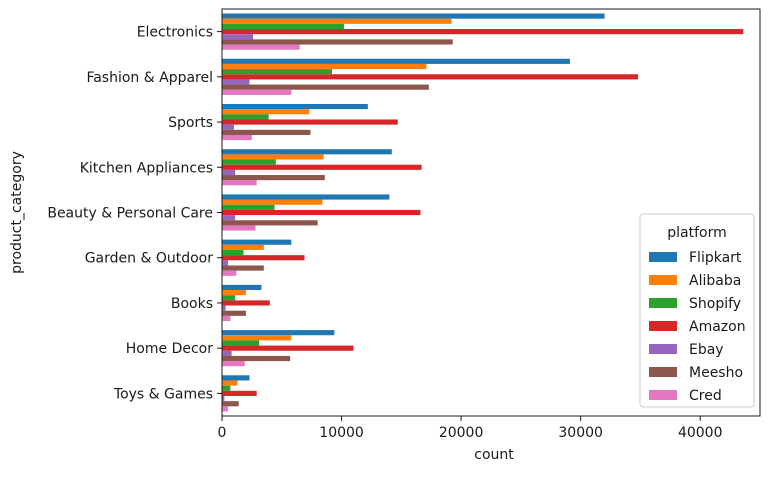 The height and width of the screenshot is (480, 782). I want to click on legend-swatch-flipkart, so click(663, 257).